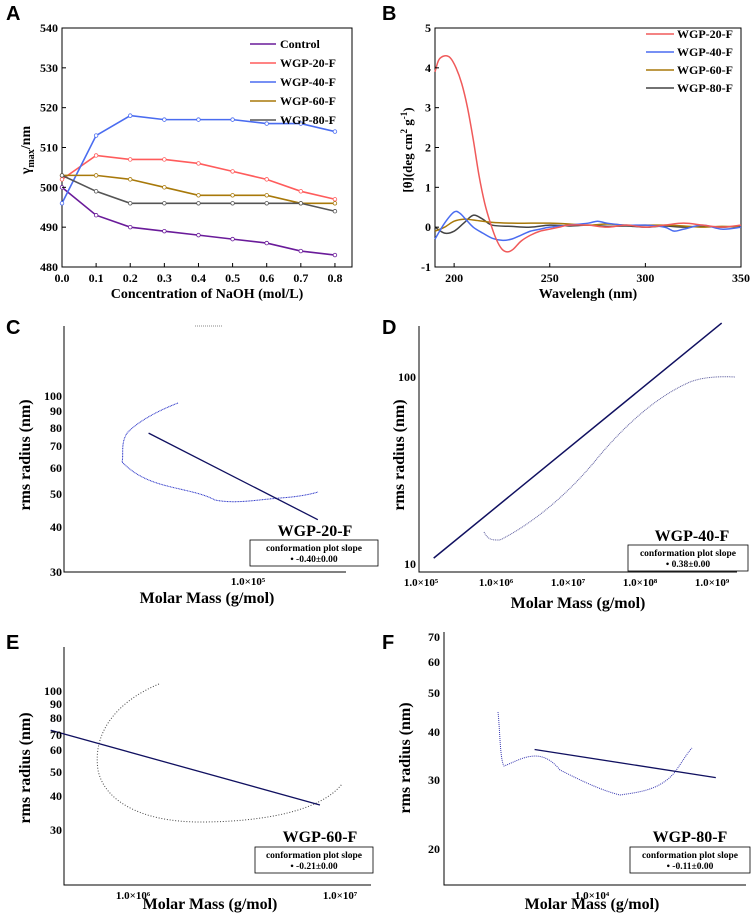 The image size is (754, 914). What do you see at coordinates (308, 63) in the screenshot?
I see `panel-a-legend-label-wgp-20-f: WGP-20-F` at bounding box center [308, 63].